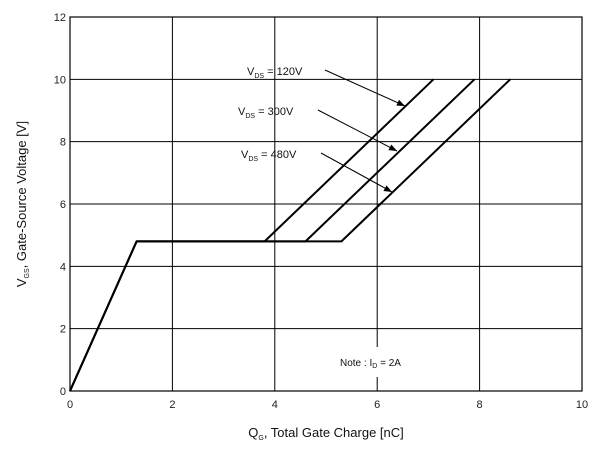 The image size is (601, 450). What do you see at coordinates (266, 113) in the screenshot?
I see `annotation-vds-300v: VDS = 300V` at bounding box center [266, 113].